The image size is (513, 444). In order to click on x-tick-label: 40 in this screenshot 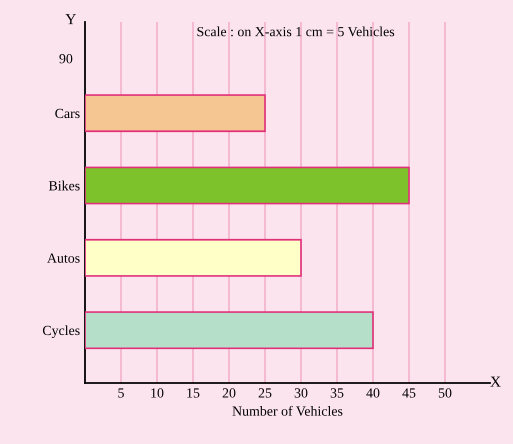, I will do `click(373, 393)`.